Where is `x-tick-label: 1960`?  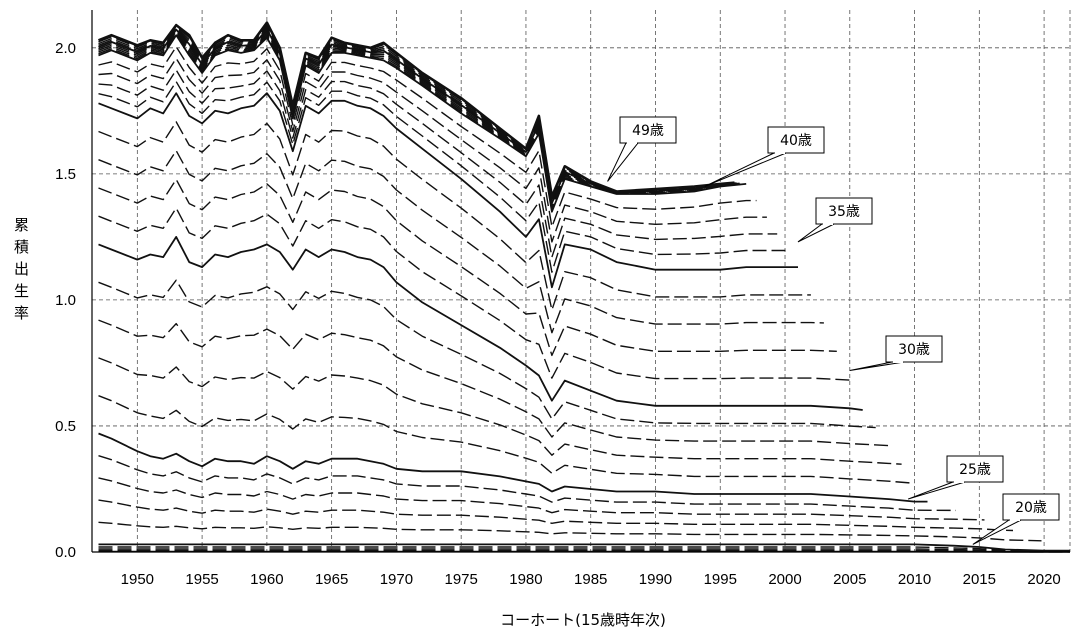
x-tick-label: 1960 is located at coordinates (266, 579).